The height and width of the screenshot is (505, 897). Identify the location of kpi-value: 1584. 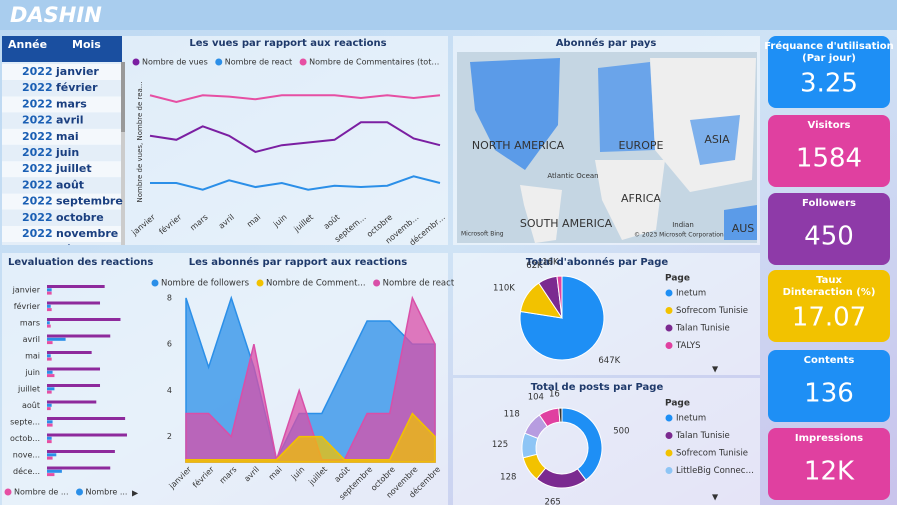
(829, 159).